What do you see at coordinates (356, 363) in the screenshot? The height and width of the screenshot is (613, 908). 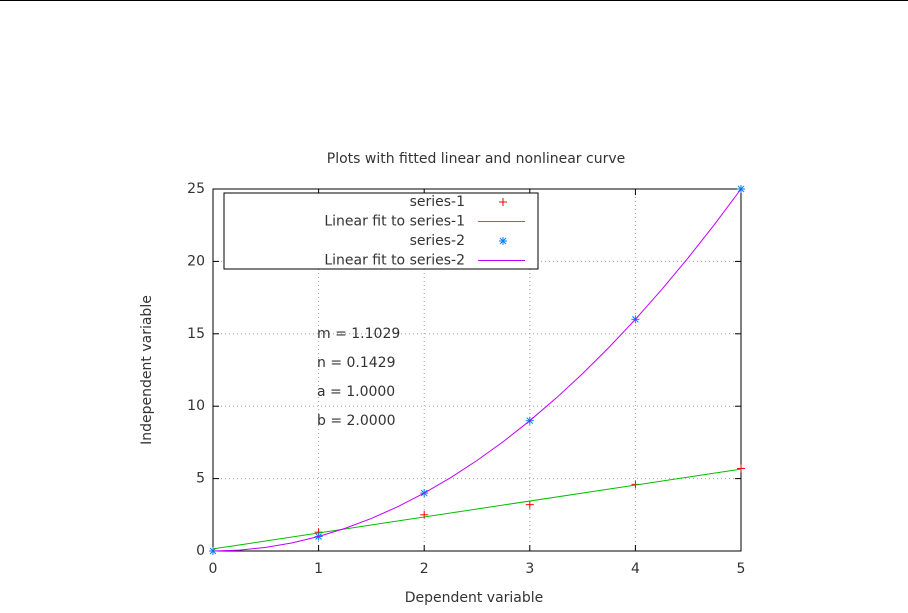 I see `annotation: n = 0.1429` at bounding box center [356, 363].